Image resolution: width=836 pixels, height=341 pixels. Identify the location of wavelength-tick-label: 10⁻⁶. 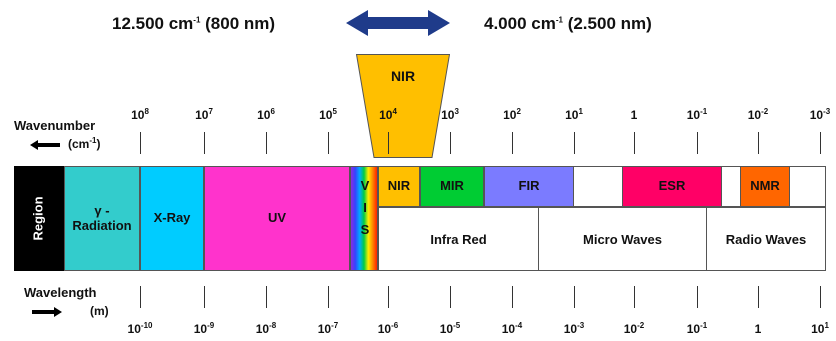
(388, 329).